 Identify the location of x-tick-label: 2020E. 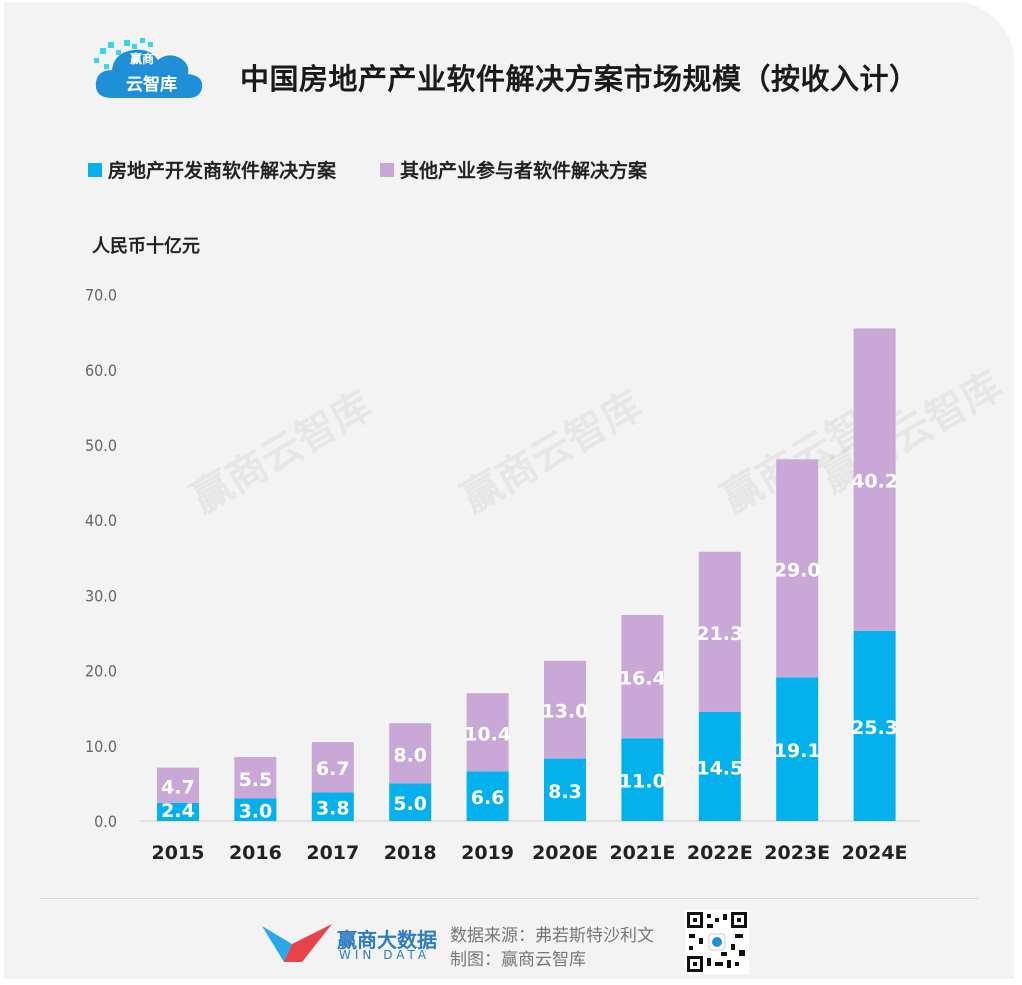
(565, 853).